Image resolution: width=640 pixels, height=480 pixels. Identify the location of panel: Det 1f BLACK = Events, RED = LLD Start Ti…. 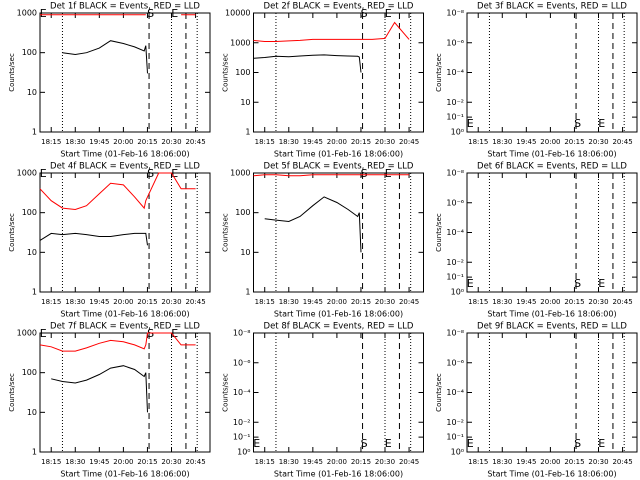
(109, 80).